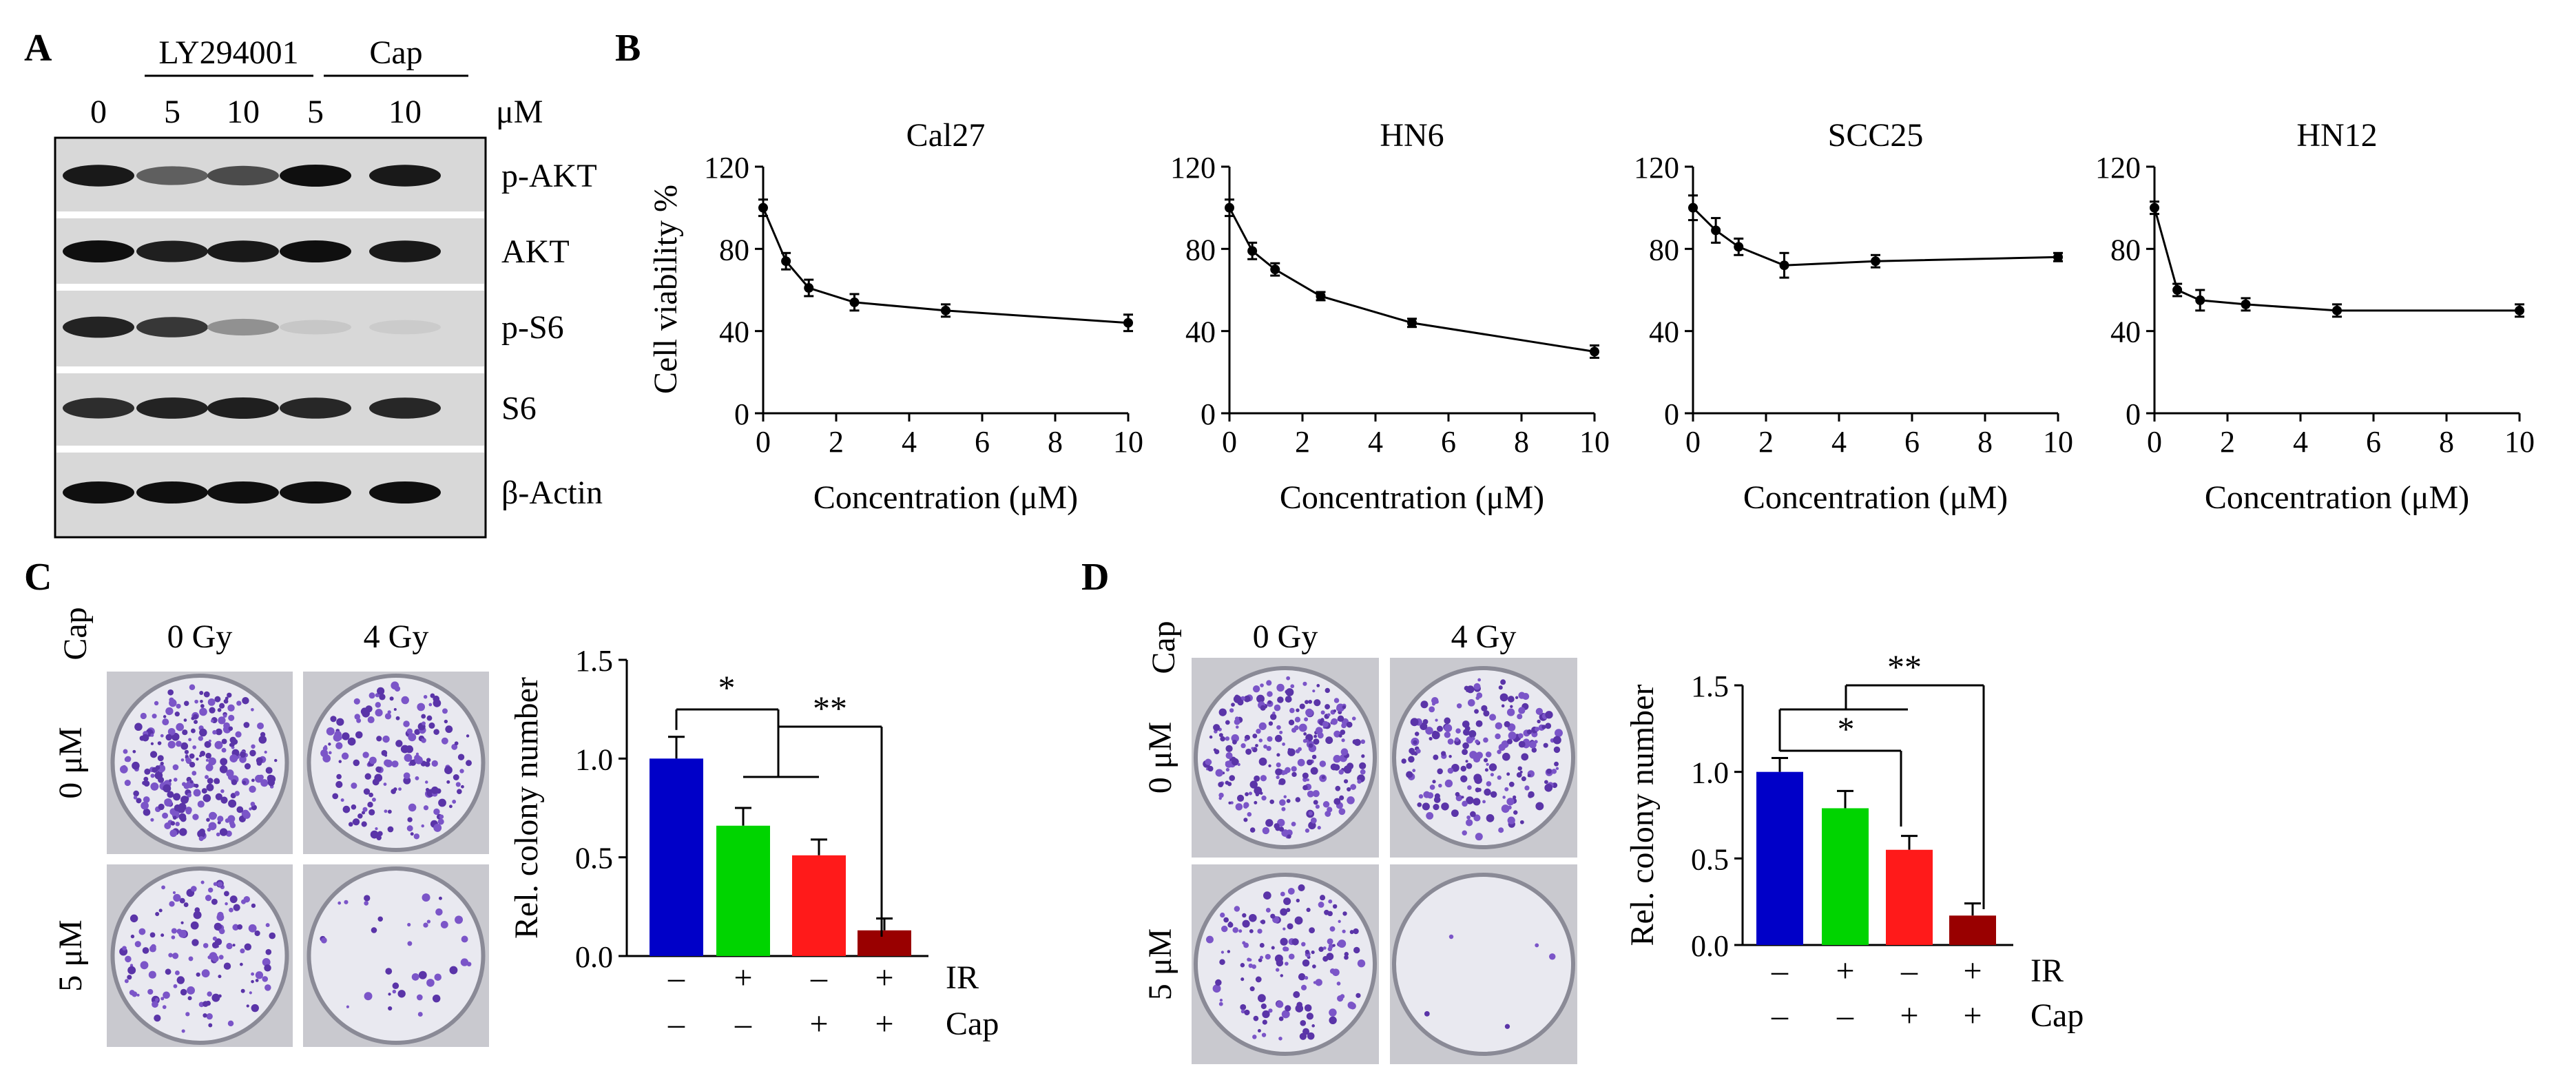 This screenshot has width=2576, height=1080. What do you see at coordinates (1095, 577) in the screenshot?
I see `panel-label-d: D` at bounding box center [1095, 577].